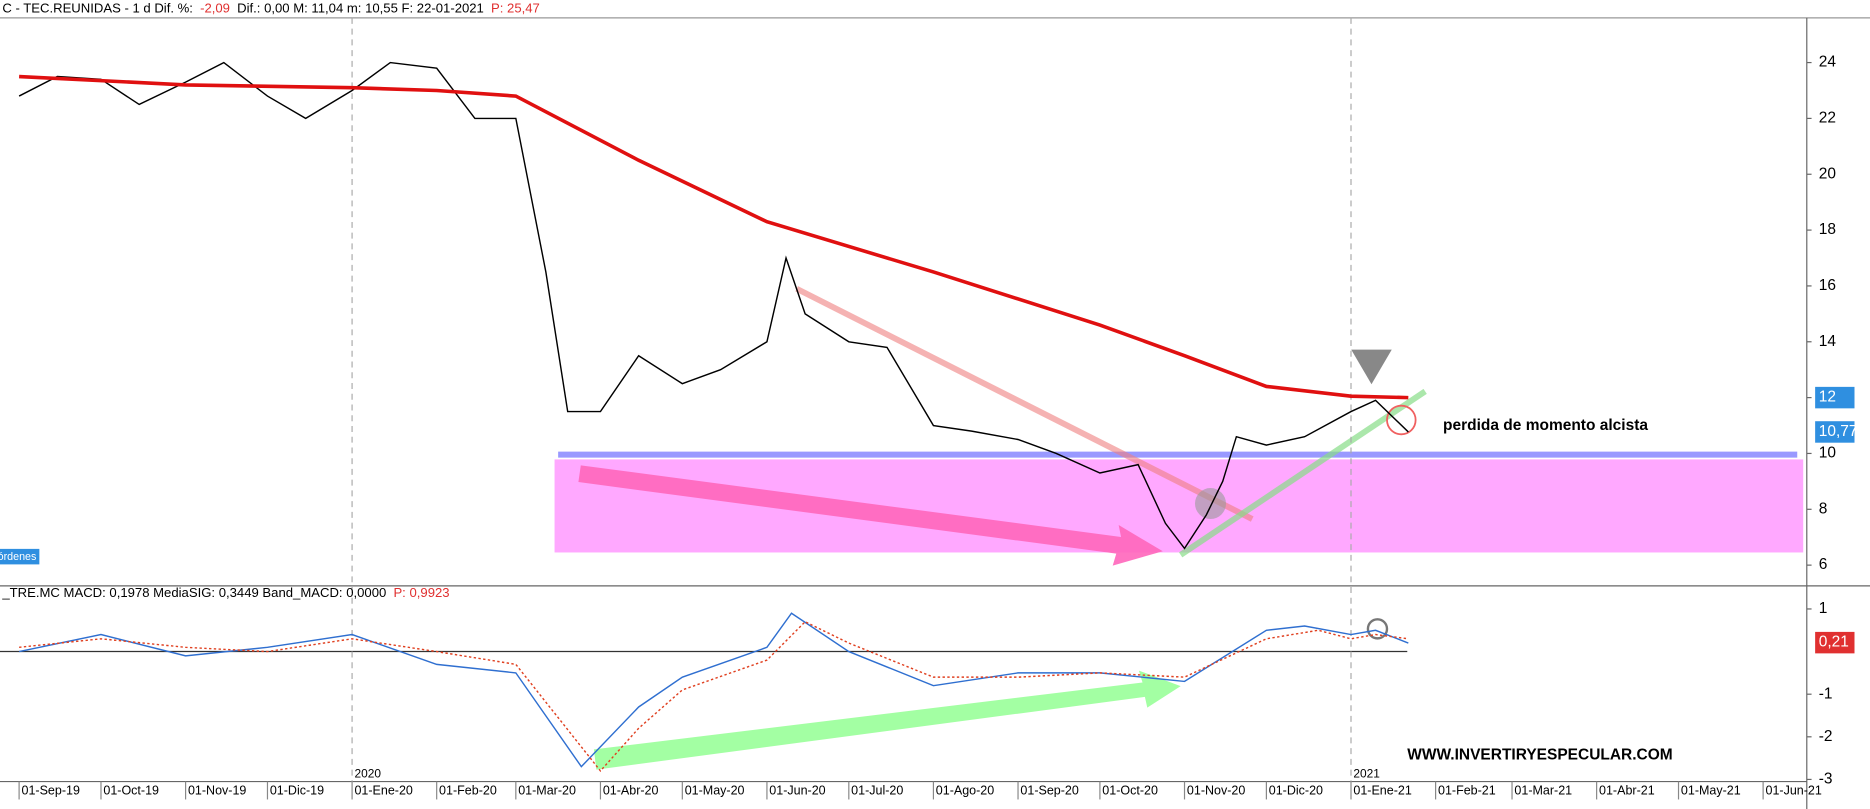 This screenshot has width=1870, height=809. I want to click on y-tick-label: -3, so click(1826, 779).